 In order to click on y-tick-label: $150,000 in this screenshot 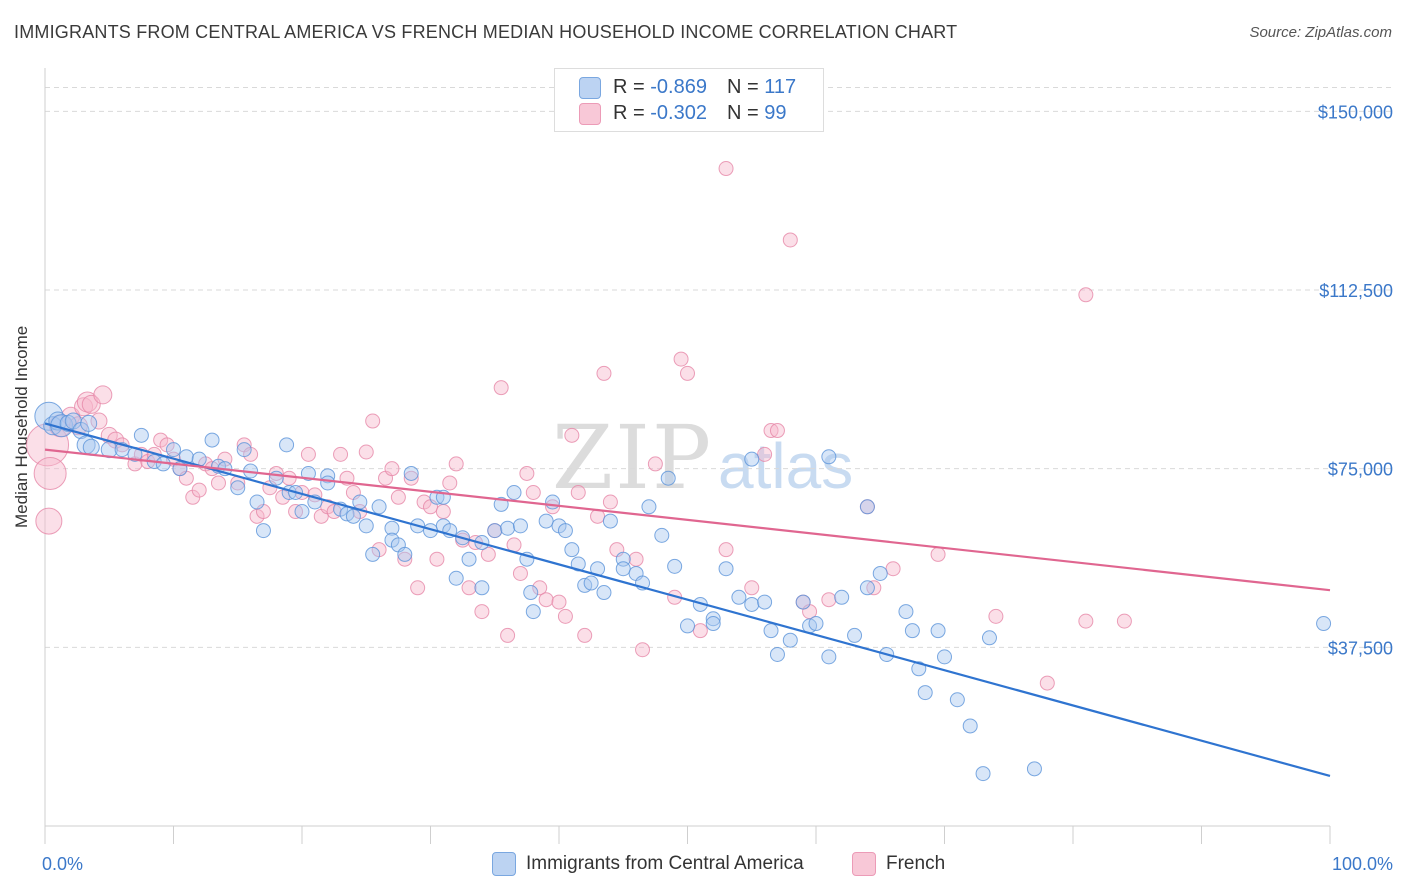, I will do `click(1355, 112)`.